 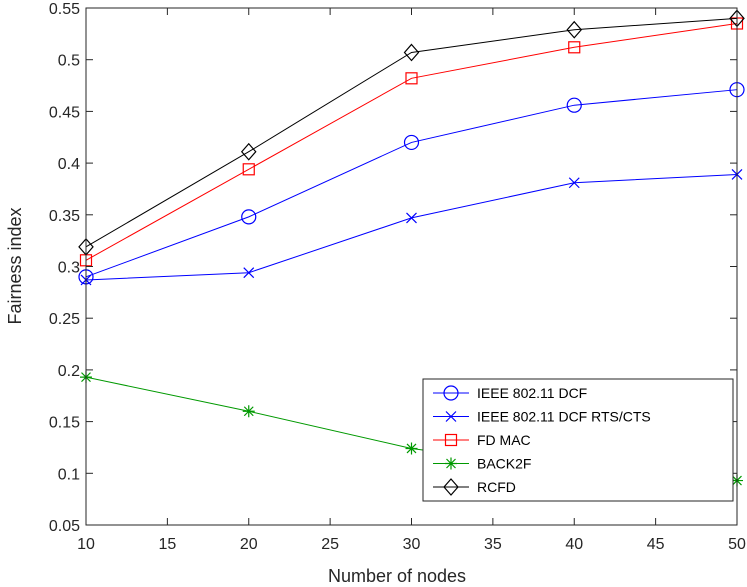 What do you see at coordinates (64, 216) in the screenshot?
I see `y-tick-label: 0.35` at bounding box center [64, 216].